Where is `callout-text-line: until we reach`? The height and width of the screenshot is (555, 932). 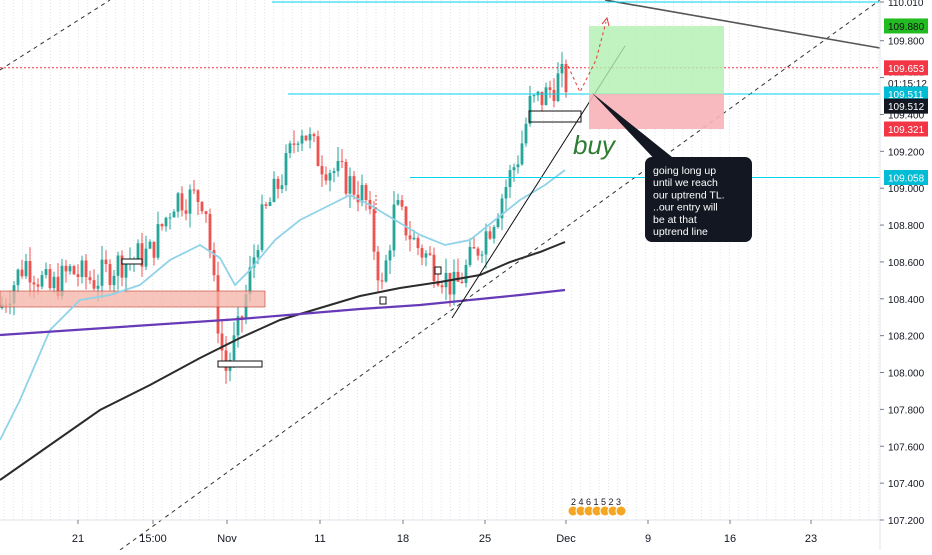 callout-text-line: until we reach is located at coordinates (685, 183).